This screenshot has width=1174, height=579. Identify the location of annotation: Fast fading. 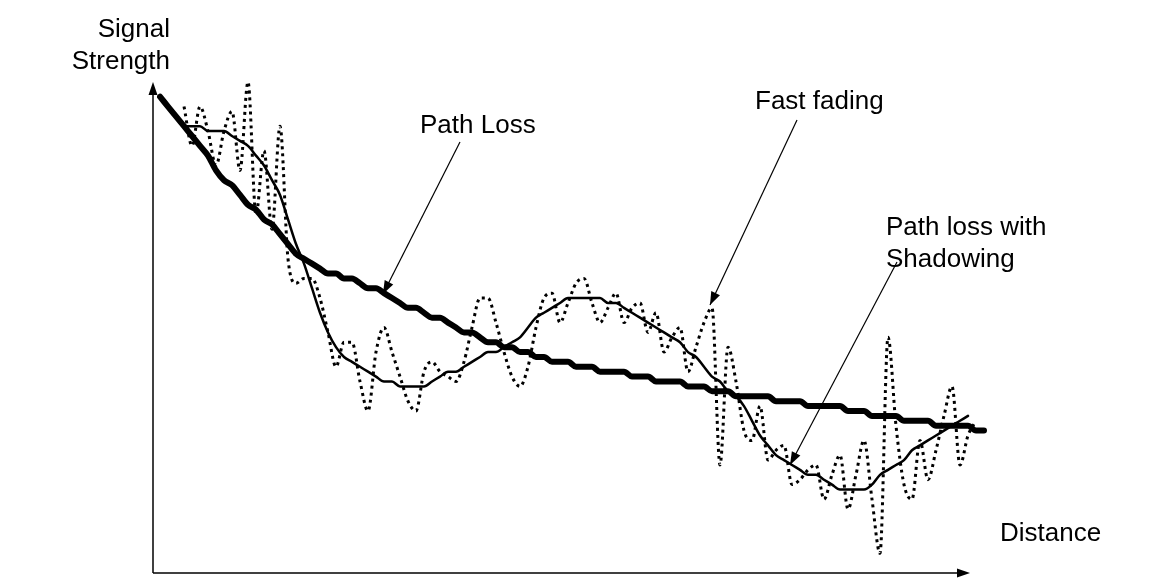
(820, 100).